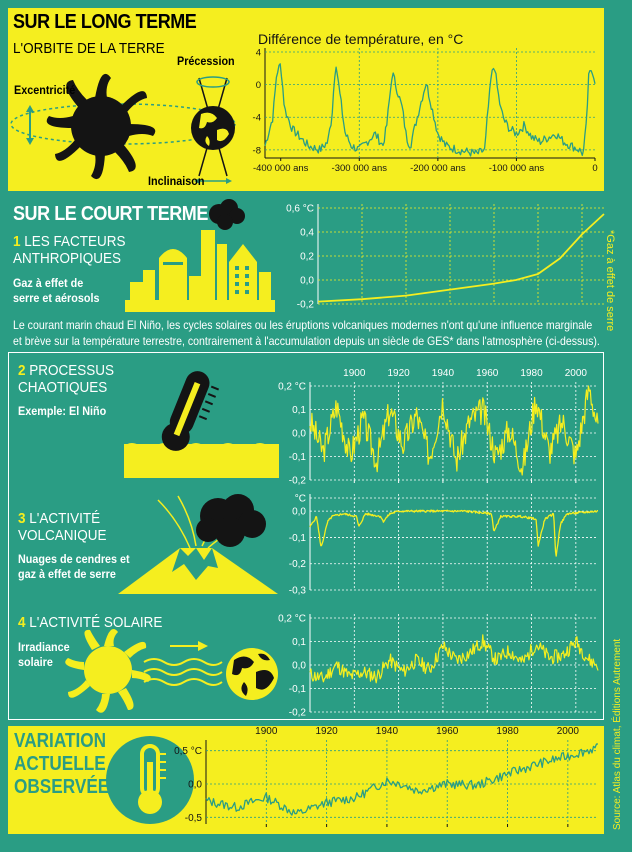 Image resolution: width=632 pixels, height=852 pixels. Describe the element at coordinates (300, 499) in the screenshot. I see `volcanic-y-tick-label: °C` at that location.